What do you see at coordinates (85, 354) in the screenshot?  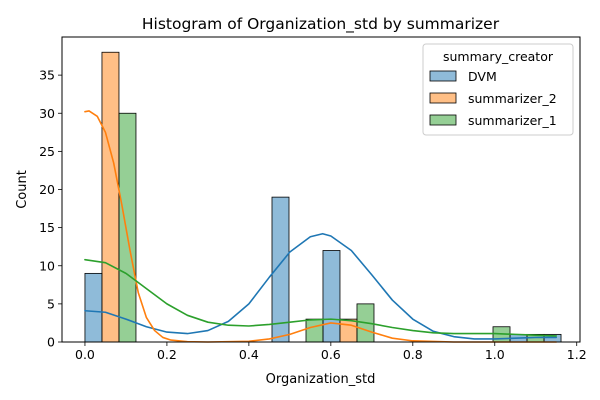 I see `x-tick-label: 0.0` at bounding box center [85, 354].